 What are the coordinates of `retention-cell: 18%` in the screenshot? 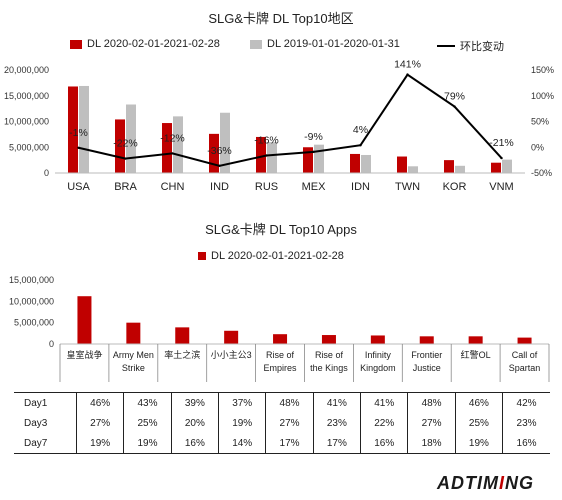 It's located at (431, 443).